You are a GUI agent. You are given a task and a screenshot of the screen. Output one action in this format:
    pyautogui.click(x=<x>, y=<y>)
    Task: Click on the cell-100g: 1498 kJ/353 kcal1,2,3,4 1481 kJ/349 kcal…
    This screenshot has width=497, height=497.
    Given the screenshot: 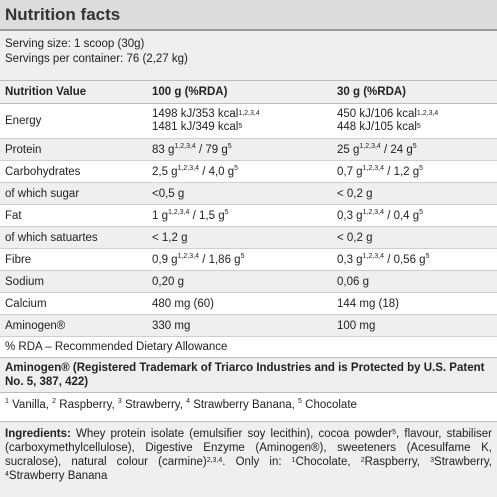 What is the action you would take?
    pyautogui.click(x=239, y=121)
    